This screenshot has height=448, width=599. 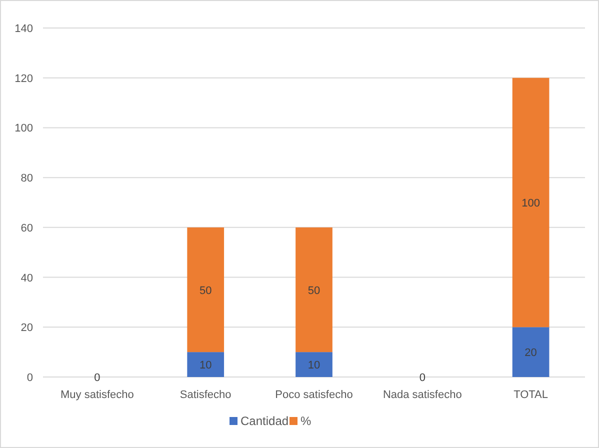 What do you see at coordinates (23, 29) in the screenshot?
I see `y-tick-label: 140` at bounding box center [23, 29].